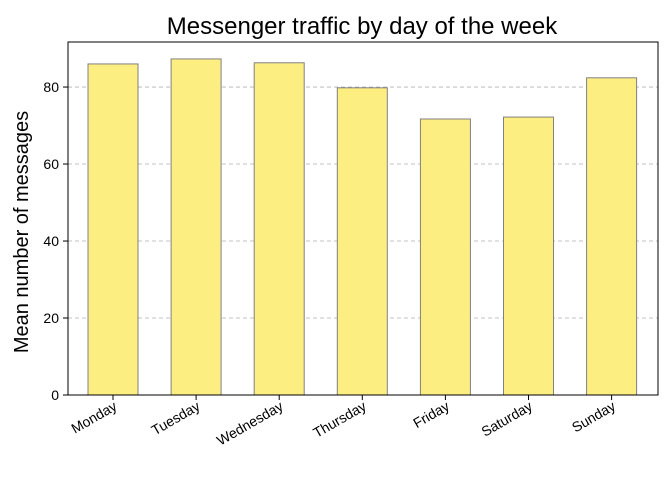  I want to click on bar-sunday, so click(612, 236).